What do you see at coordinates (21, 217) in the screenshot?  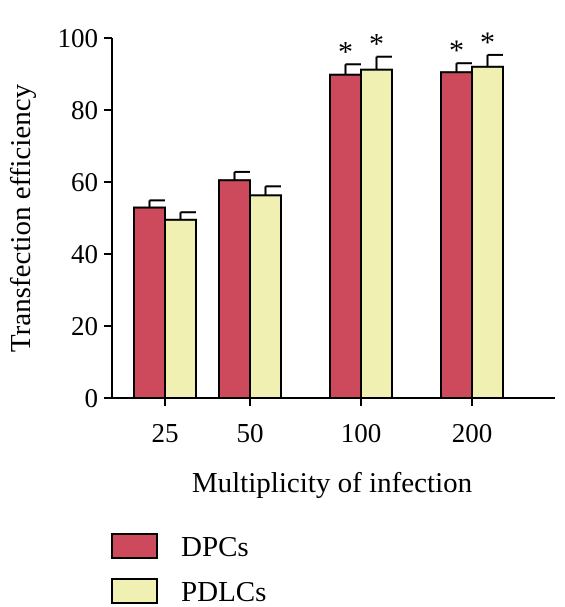 I see `y-axis-title: Transfection efficiency` at bounding box center [21, 217].